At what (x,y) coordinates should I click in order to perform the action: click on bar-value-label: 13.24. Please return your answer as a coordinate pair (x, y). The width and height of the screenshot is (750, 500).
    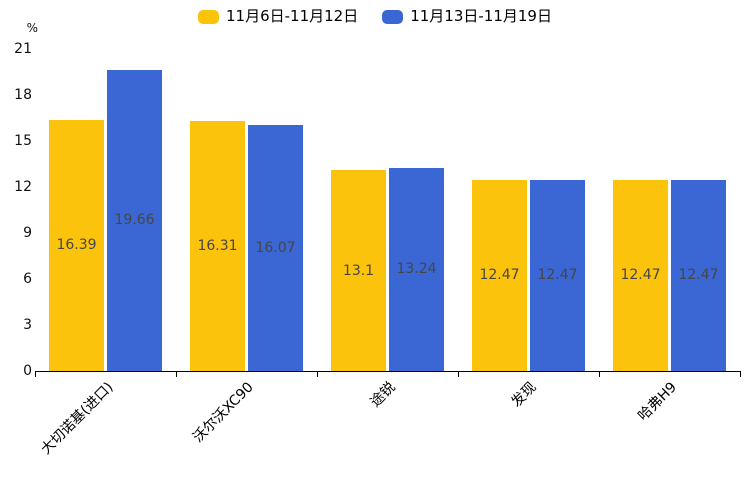
    Looking at the image, I should click on (416, 269).